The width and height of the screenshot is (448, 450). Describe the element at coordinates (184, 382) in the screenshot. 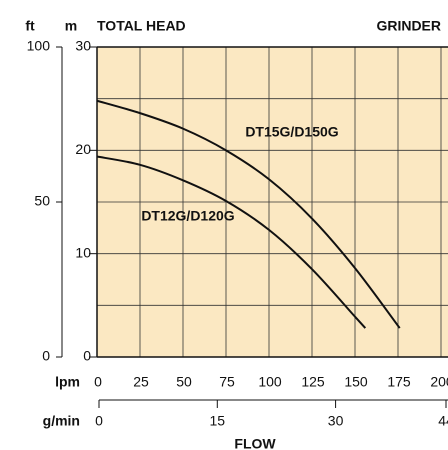

I see `x-tick-label: 50` at that location.